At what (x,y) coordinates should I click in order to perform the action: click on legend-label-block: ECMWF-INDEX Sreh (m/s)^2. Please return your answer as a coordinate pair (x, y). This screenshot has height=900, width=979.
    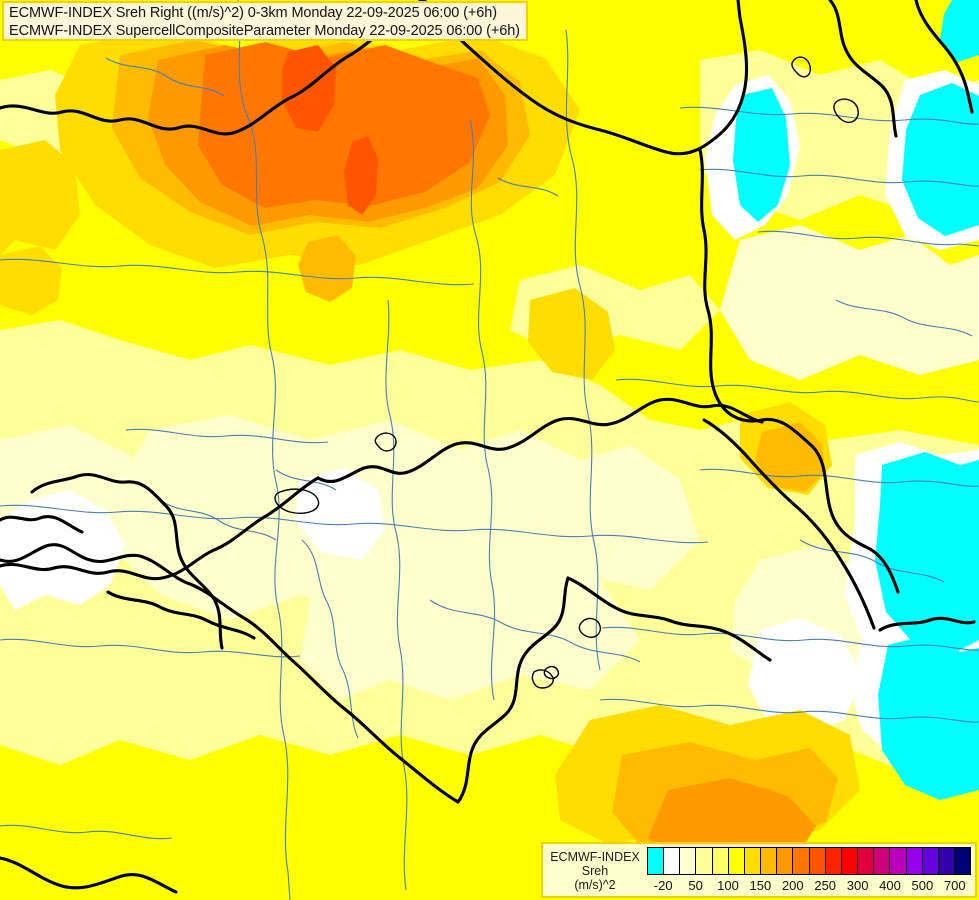
    Looking at the image, I should click on (595, 870).